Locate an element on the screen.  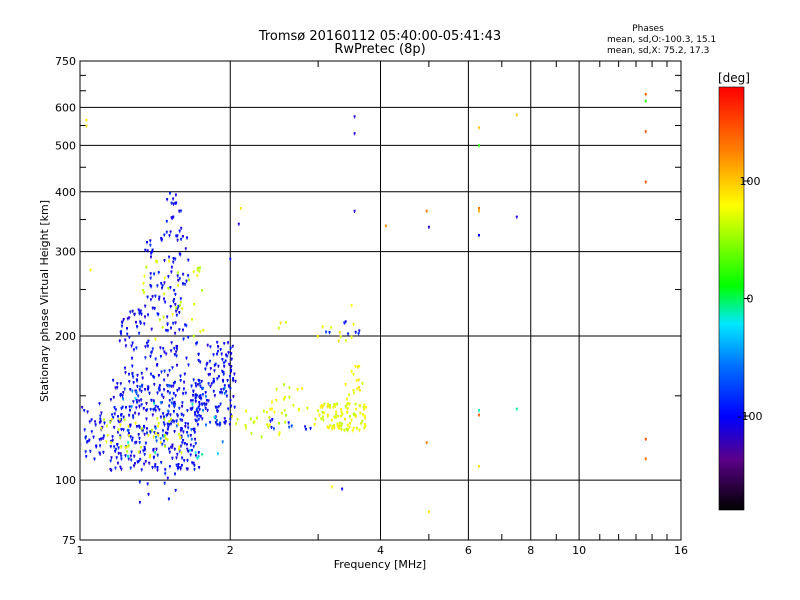
x-axis-label: Frequency [MHz] is located at coordinates (380, 564).